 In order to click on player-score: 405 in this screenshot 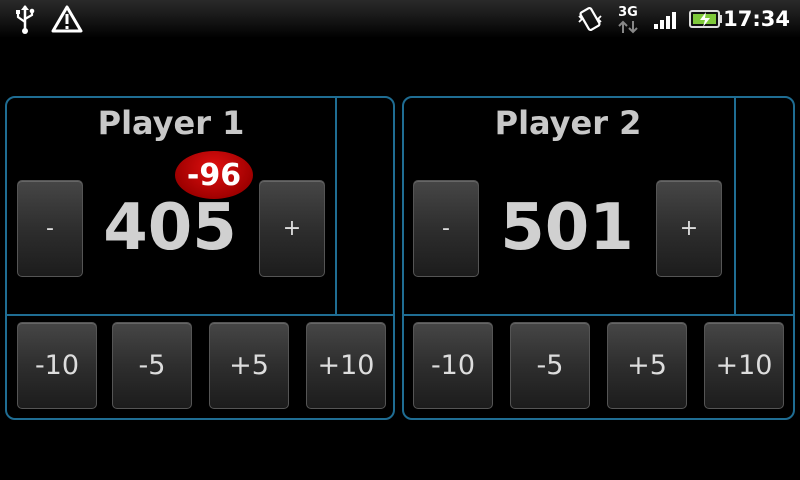, I will do `click(170, 228)`.